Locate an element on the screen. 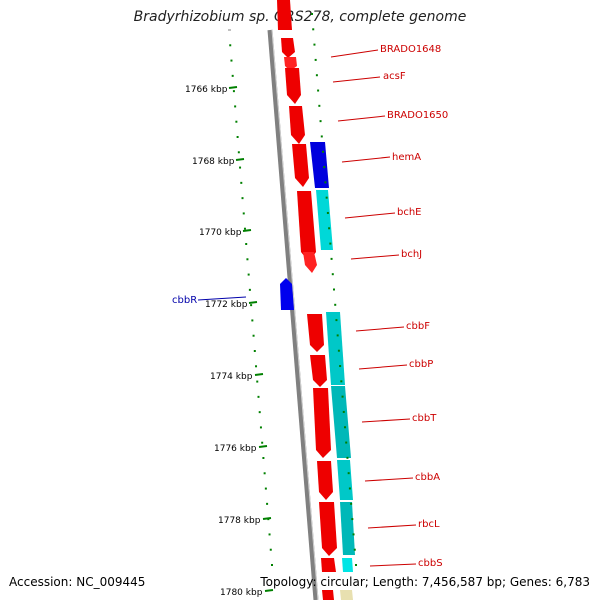  gene-label-cbbF: cbbF is located at coordinates (418, 326).